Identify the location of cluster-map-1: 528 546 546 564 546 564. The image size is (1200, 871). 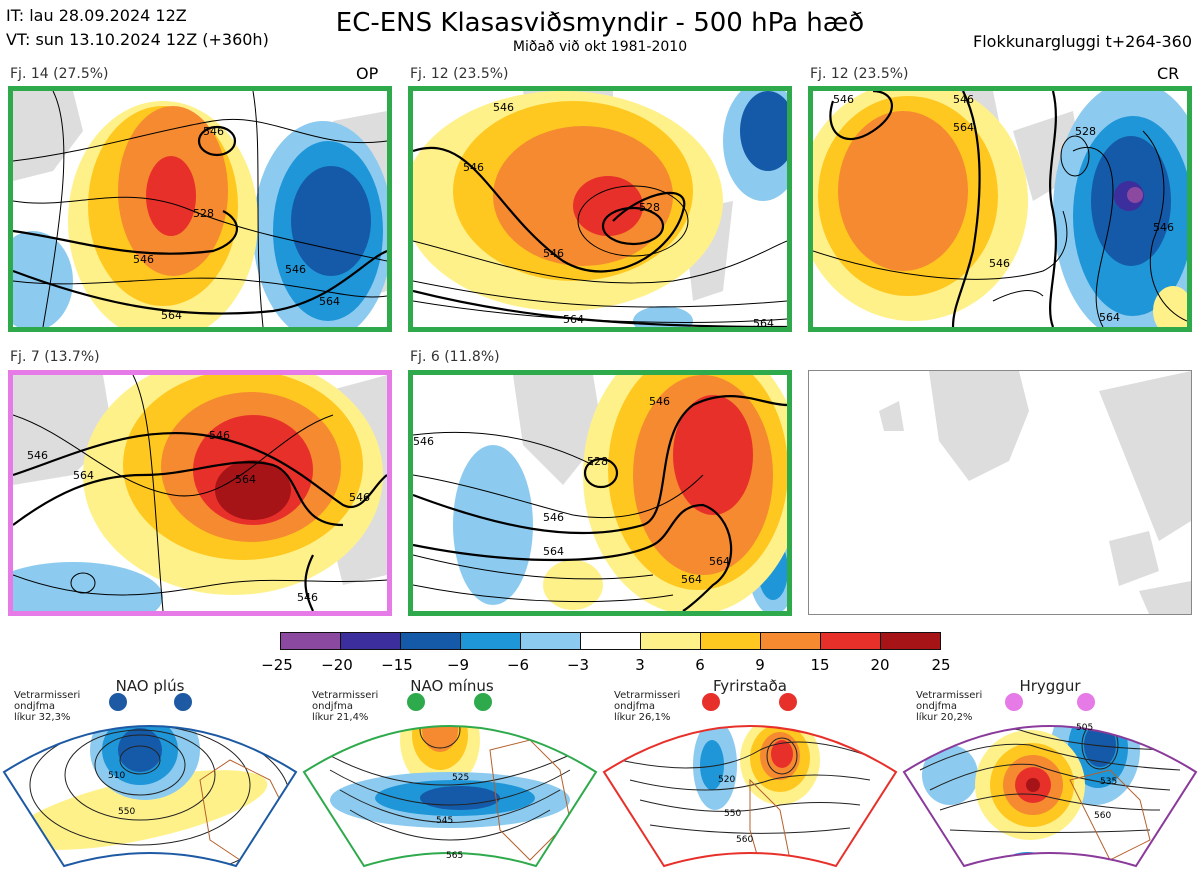
(200, 209).